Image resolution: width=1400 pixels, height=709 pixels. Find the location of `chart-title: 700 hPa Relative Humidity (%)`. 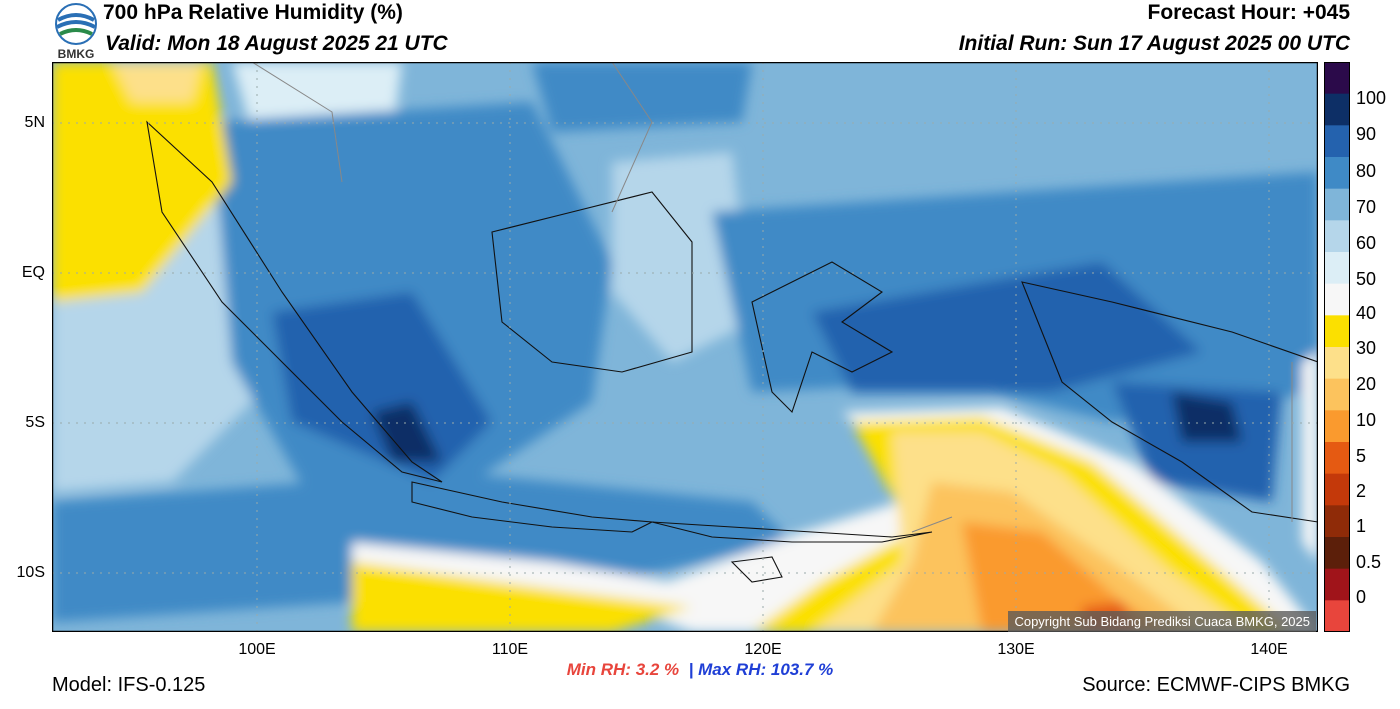

chart-title: 700 hPa Relative Humidity (%) is located at coordinates (253, 12).